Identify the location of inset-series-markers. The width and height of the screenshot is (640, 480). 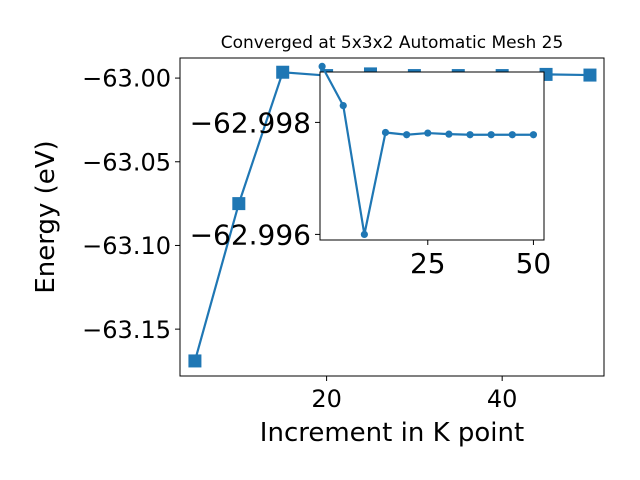
(428, 150).